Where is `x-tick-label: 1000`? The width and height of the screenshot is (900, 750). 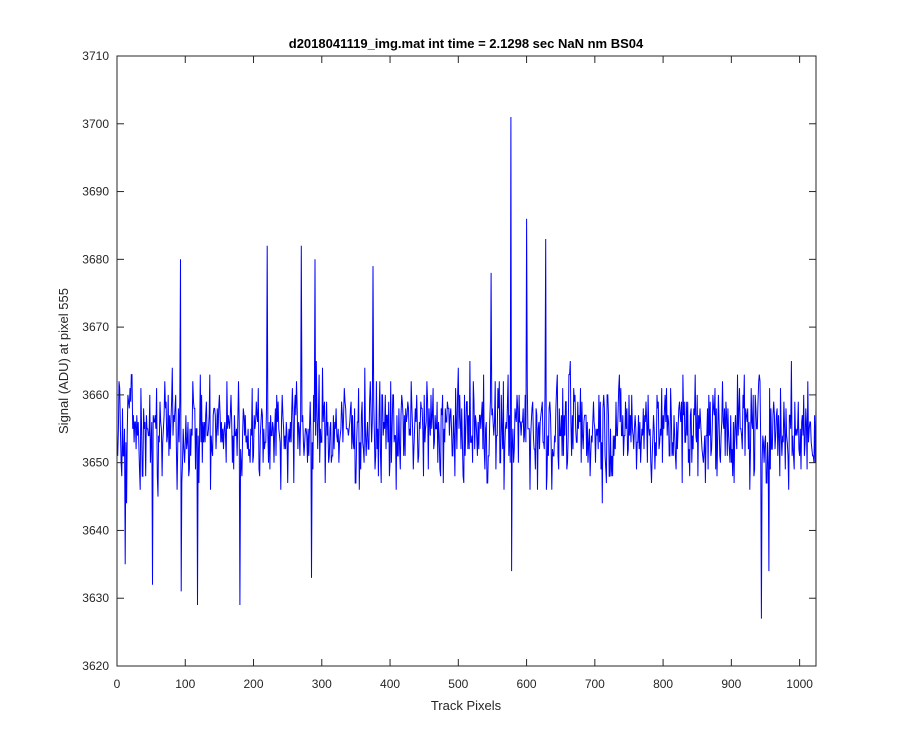
x-tick-label: 1000 is located at coordinates (799, 684).